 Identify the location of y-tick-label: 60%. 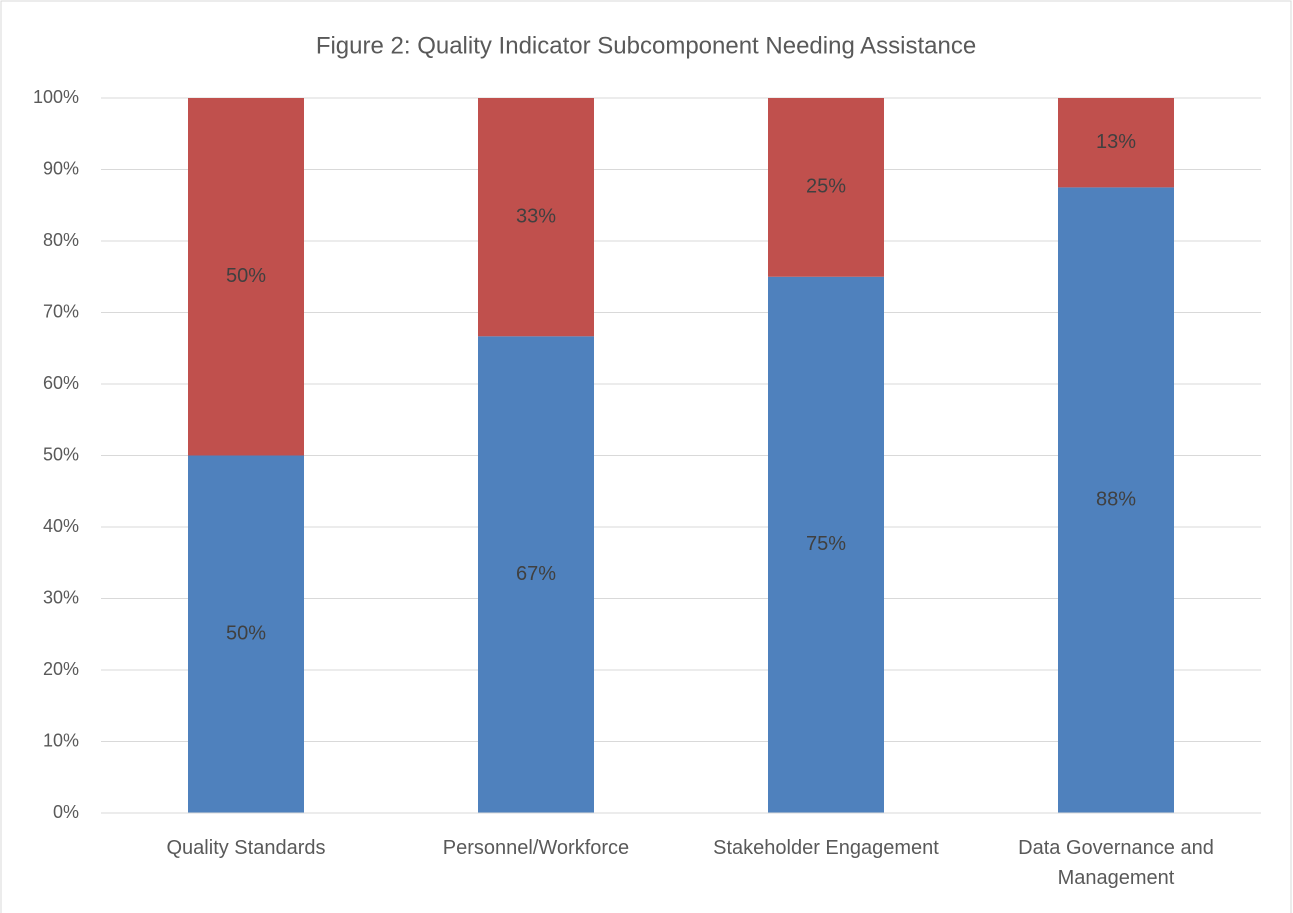
(61, 383).